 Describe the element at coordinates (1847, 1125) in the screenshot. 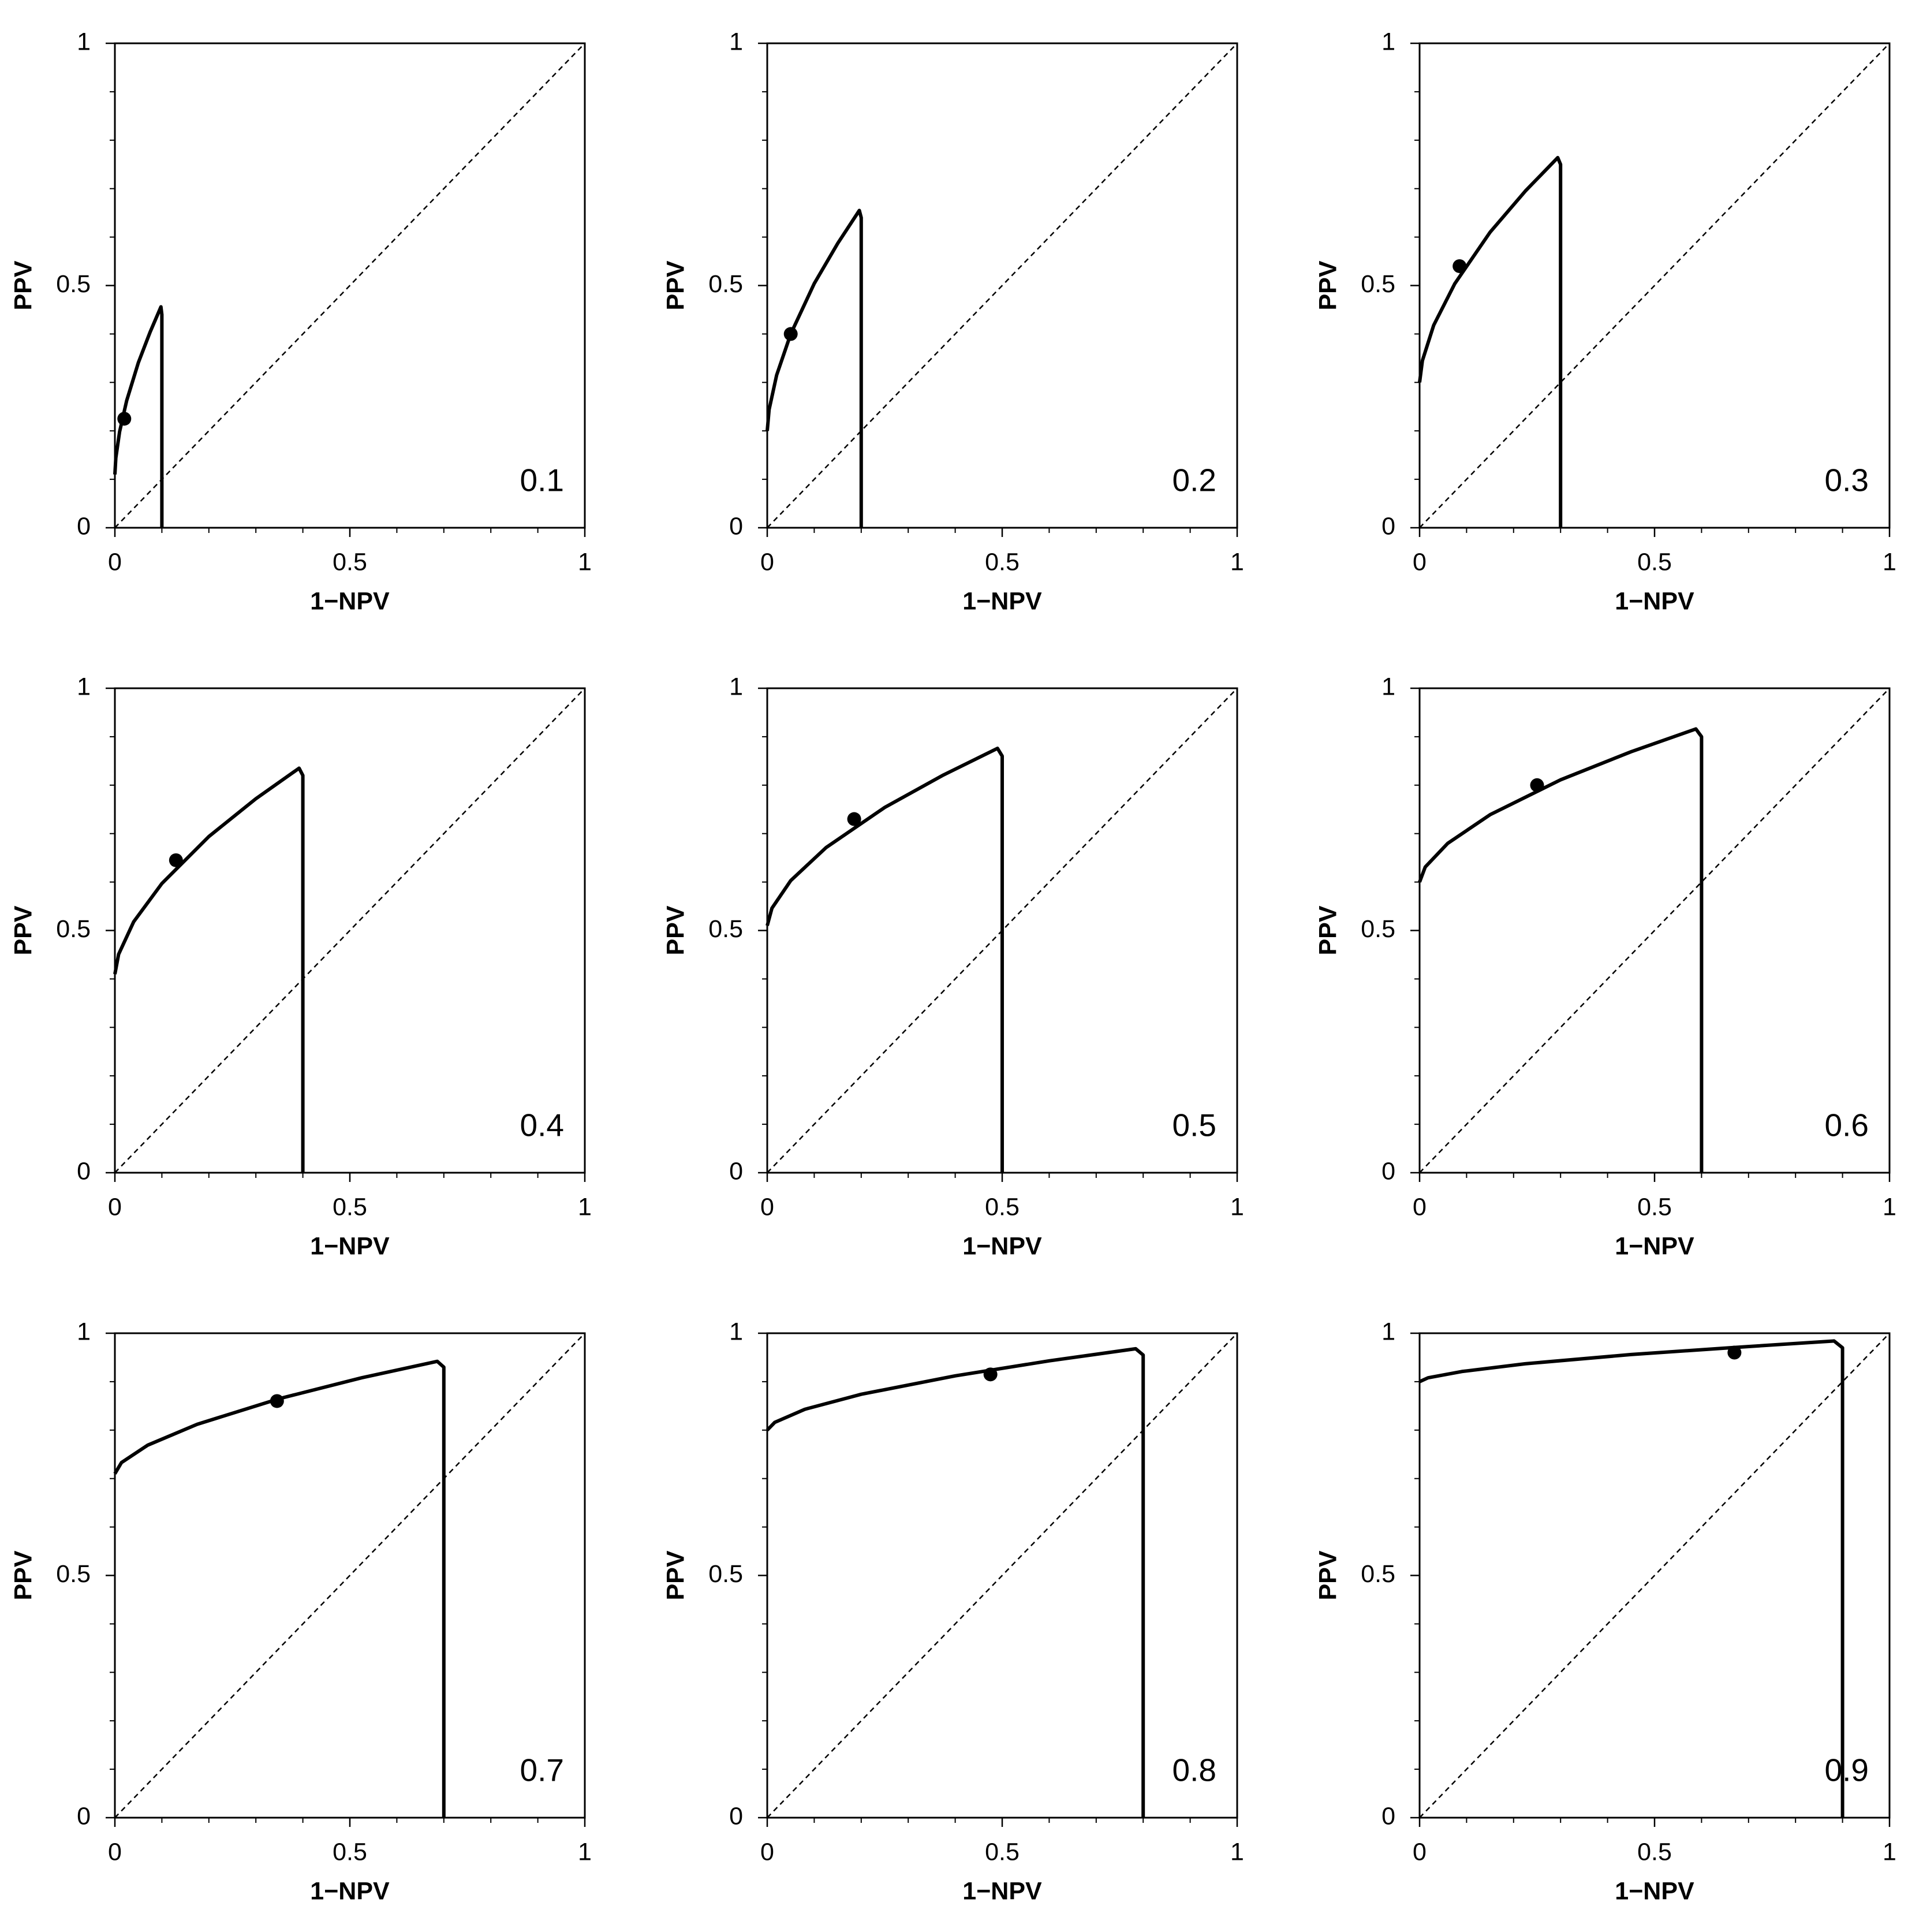

I see `annotation: 0.6` at that location.